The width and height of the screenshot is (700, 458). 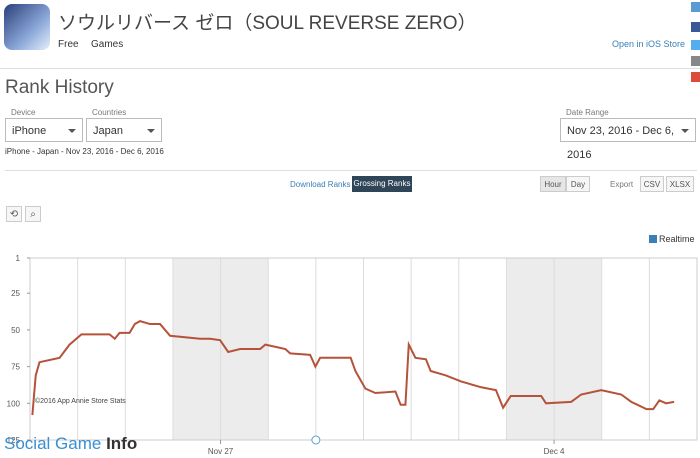 I want to click on grossing-ranks-tab: Grossing Ranks, so click(x=382, y=184).